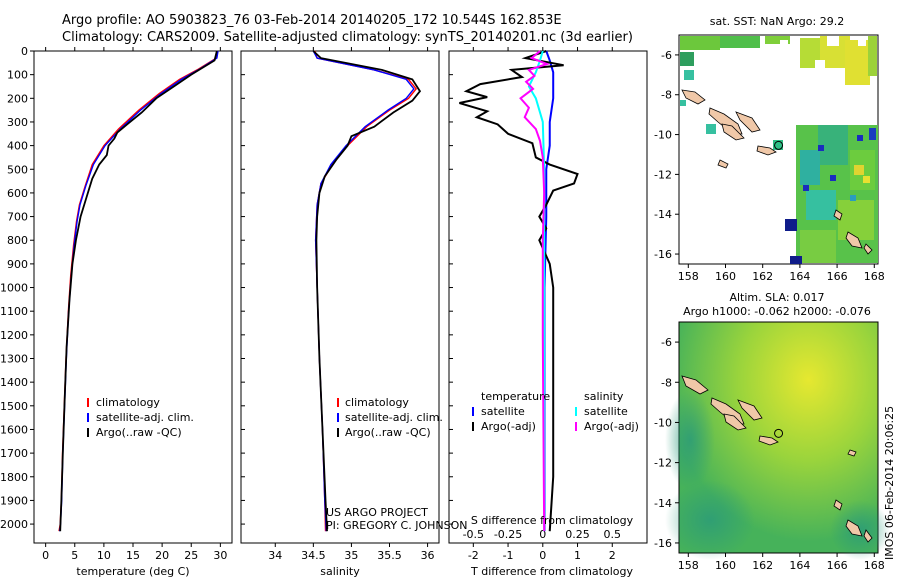  I want to click on sla-low-patch, so click(710, 520).